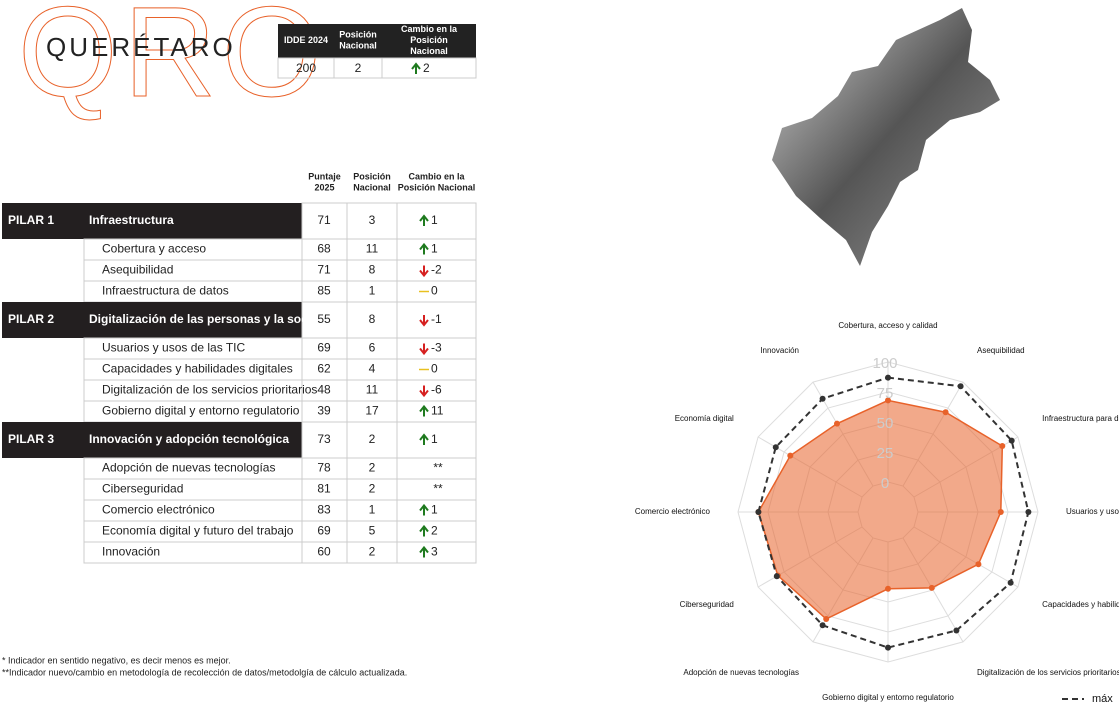  Describe the element at coordinates (707, 604) in the screenshot. I see `axis-label: Ciberseguridad` at that location.